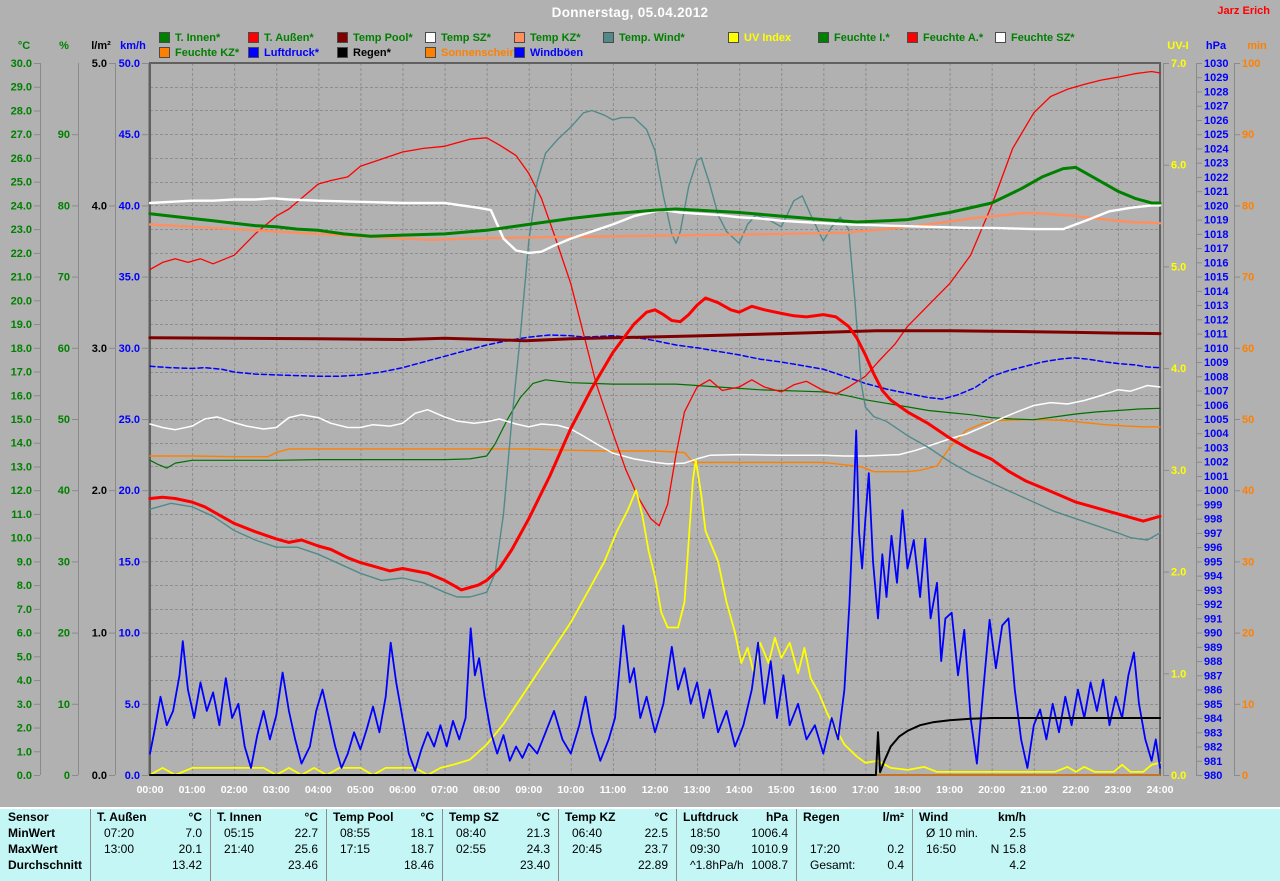 This screenshot has width=1280, height=881. Describe the element at coordinates (781, 790) in the screenshot. I see `svg-text: 15:00` at that location.